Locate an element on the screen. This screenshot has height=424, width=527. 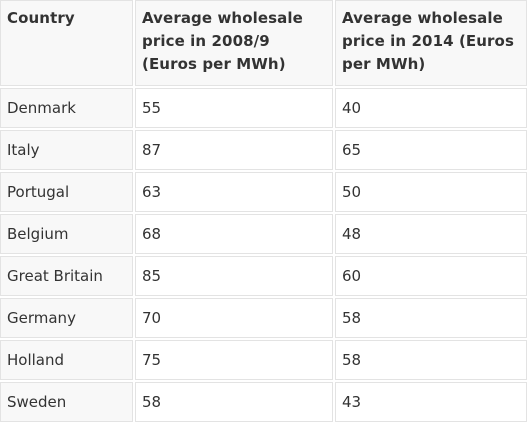
table-row: Sweden 58 43 is located at coordinates (263, 402).